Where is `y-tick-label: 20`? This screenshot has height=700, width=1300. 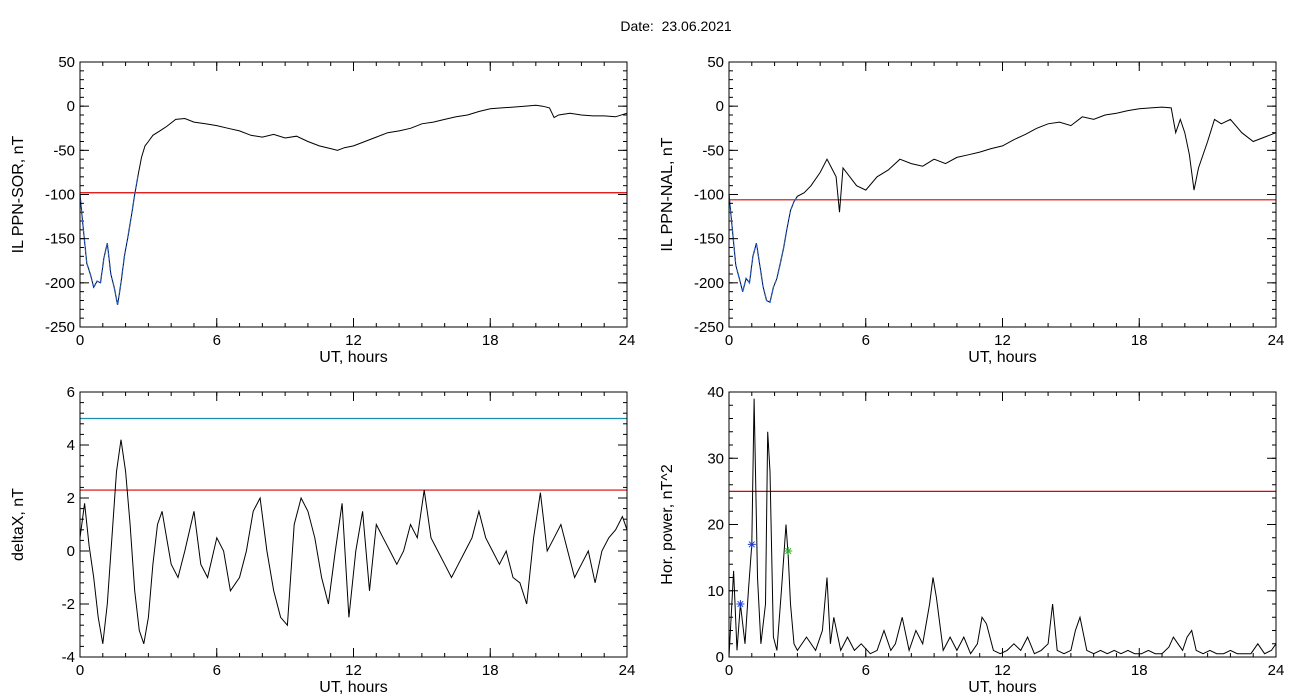 y-tick-label: 20 is located at coordinates (715, 525).